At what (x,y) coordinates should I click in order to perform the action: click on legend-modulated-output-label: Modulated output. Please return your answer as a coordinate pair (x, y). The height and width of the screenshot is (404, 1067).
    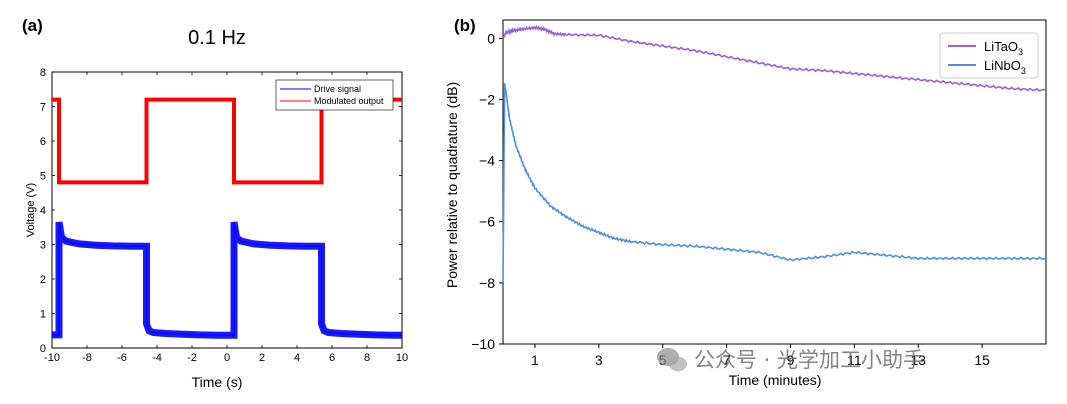
    Looking at the image, I should click on (349, 101).